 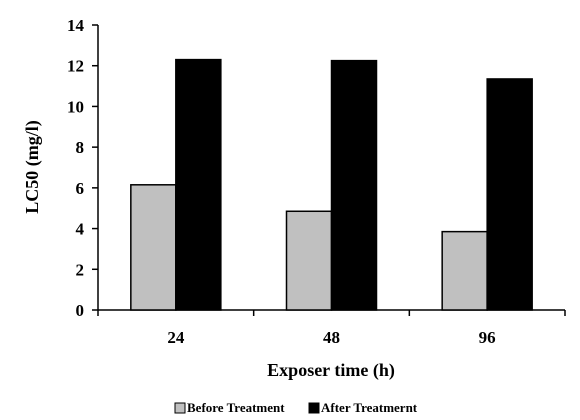 I want to click on y-tick-label: 12, so click(x=75, y=66).